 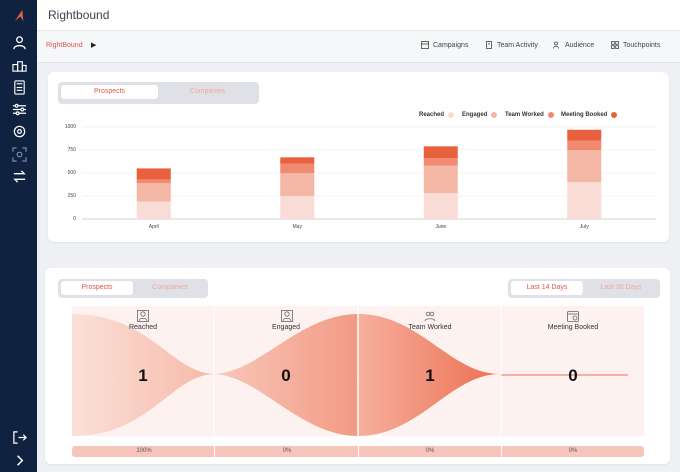 I want to click on chart-toggle: Prospects Companies, so click(x=158, y=93).